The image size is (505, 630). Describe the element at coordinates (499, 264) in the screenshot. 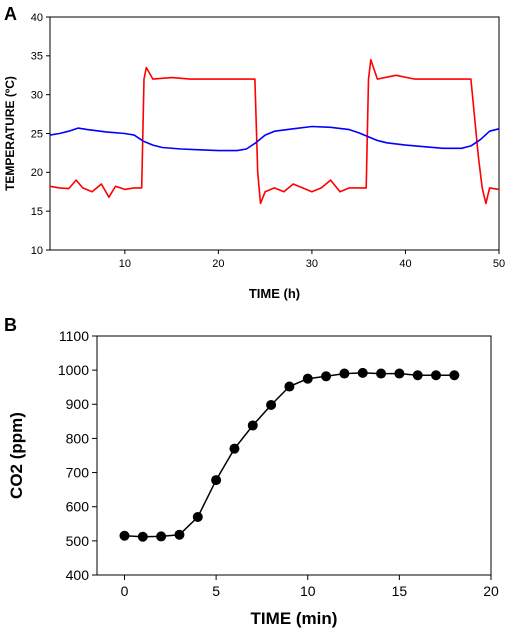

I see `x-tick-label: 50` at that location.